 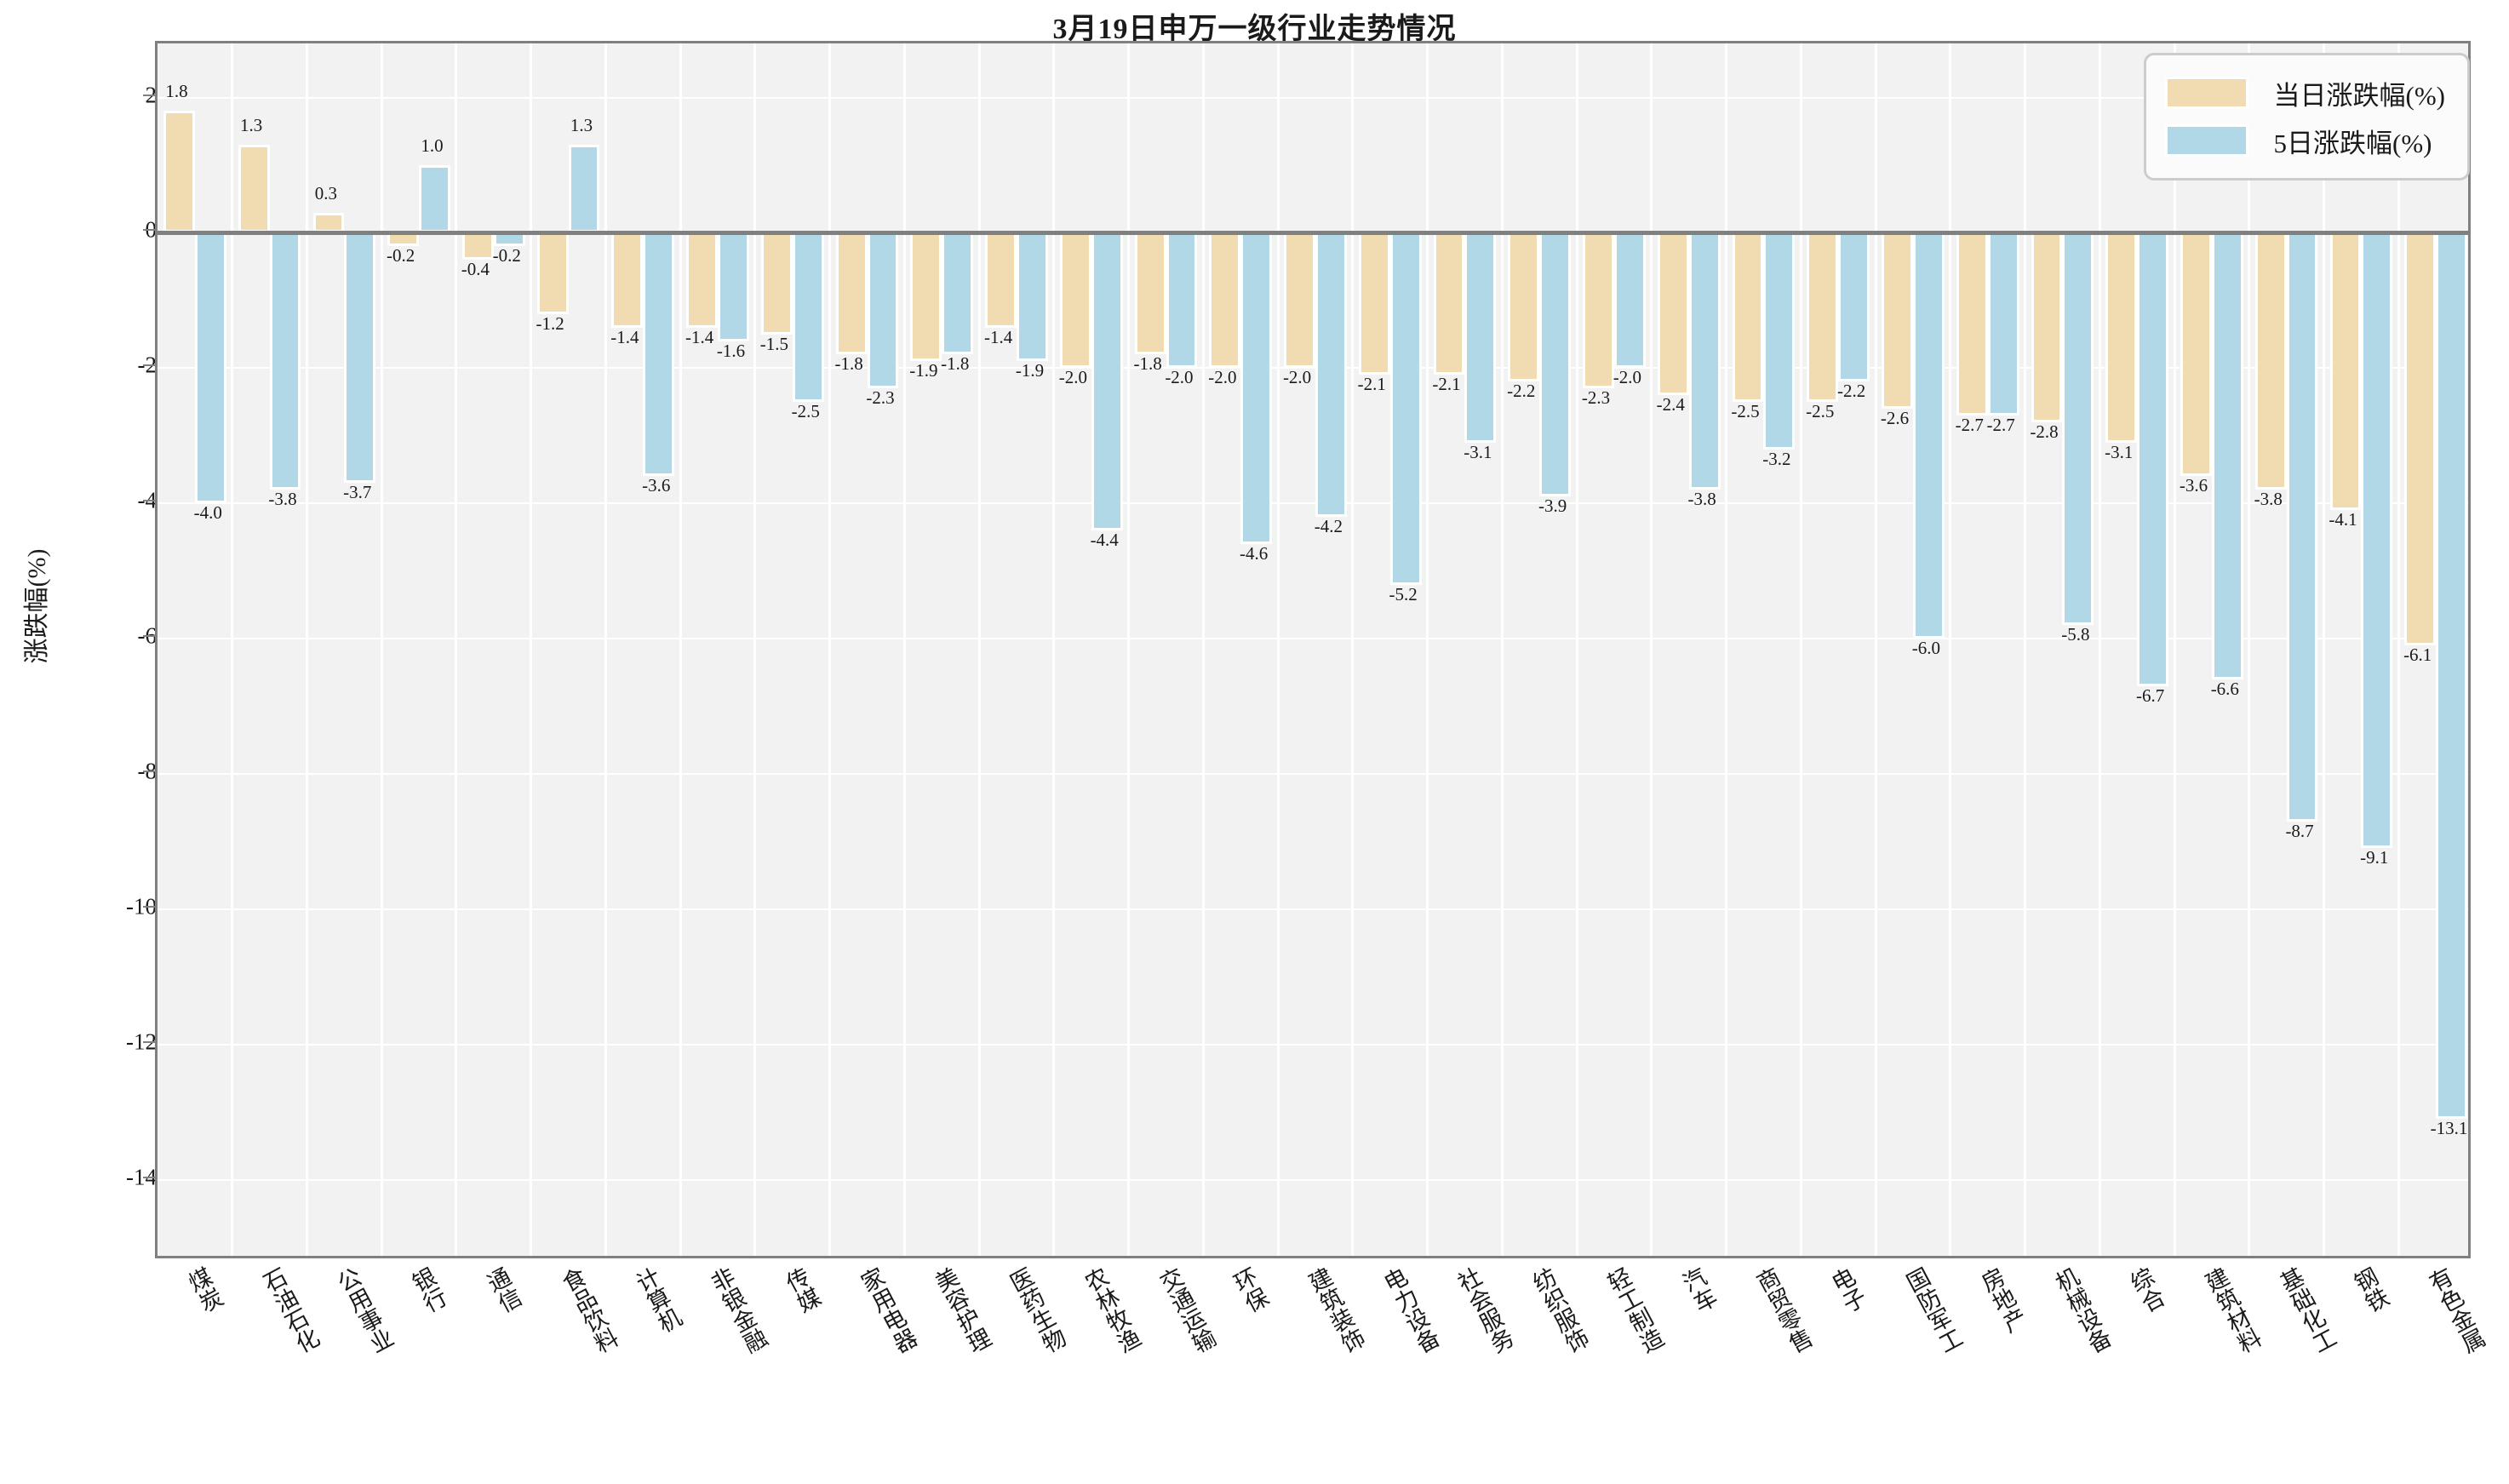 I want to click on x-tick-label: 非银金融, so click(x=737, y=1310).